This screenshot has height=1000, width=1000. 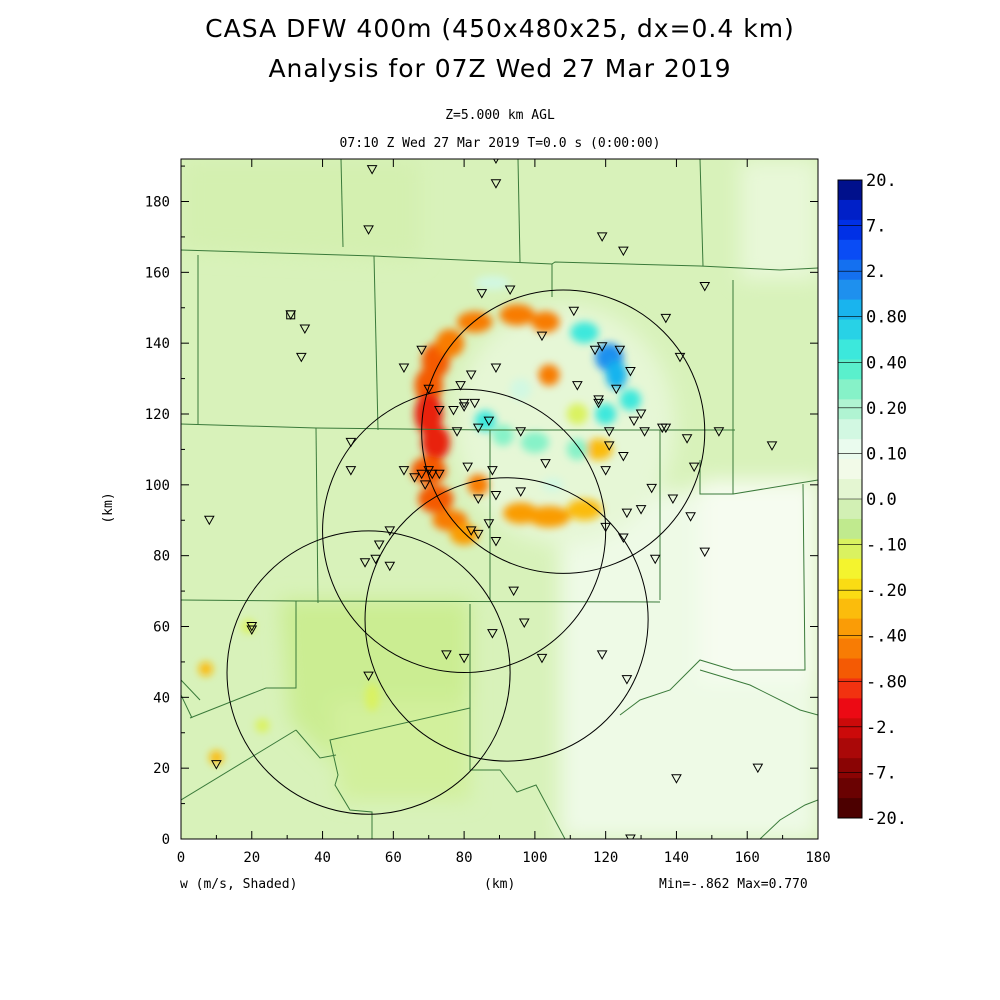 I want to click on x-tick-label: 80, so click(x=464, y=858).